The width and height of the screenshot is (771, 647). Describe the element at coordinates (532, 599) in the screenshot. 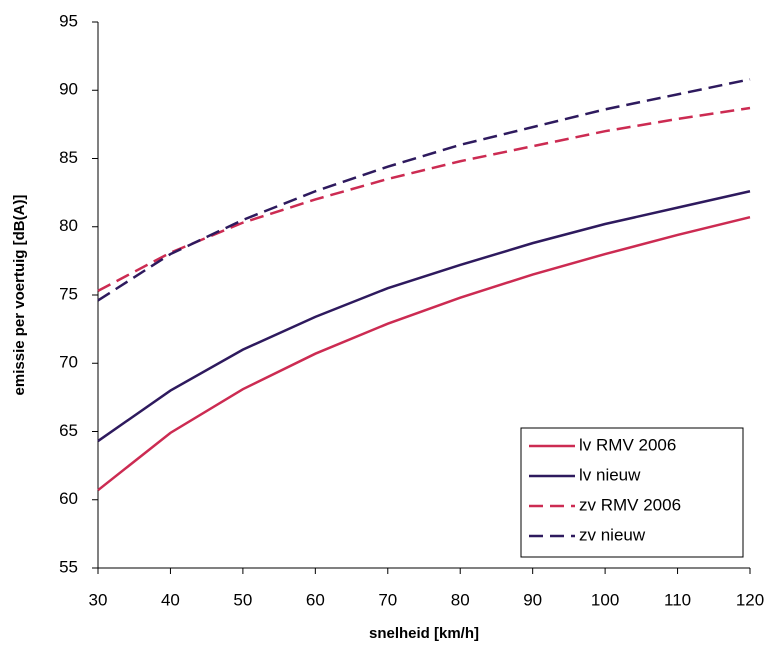

I see `x-tick-label: 90` at that location.